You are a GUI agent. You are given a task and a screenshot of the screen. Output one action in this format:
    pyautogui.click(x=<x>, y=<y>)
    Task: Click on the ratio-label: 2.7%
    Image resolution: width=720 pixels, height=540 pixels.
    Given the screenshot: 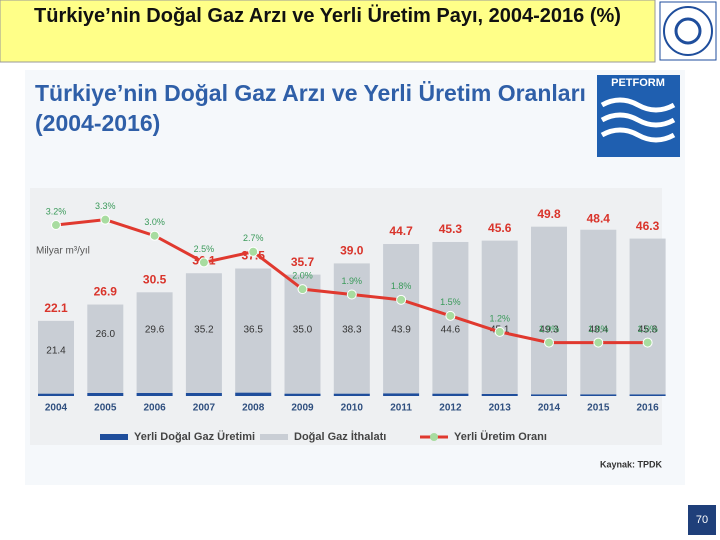 What is the action you would take?
    pyautogui.click(x=253, y=238)
    